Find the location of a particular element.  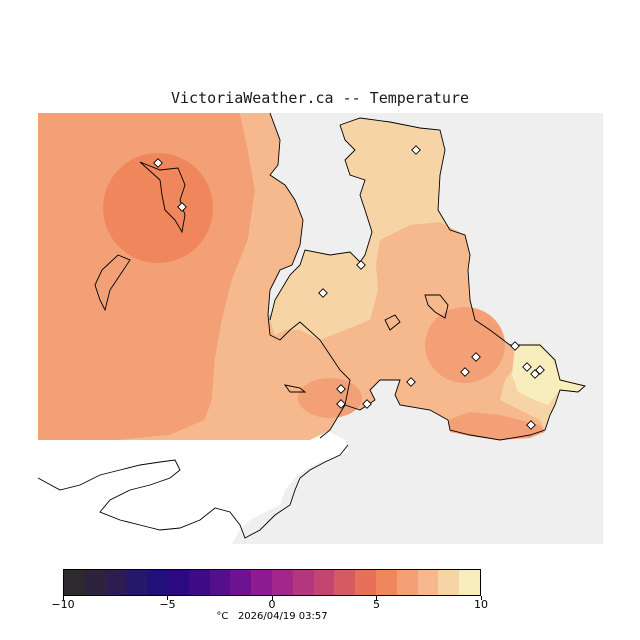

temp-blob-south is located at coordinates (330, 398).